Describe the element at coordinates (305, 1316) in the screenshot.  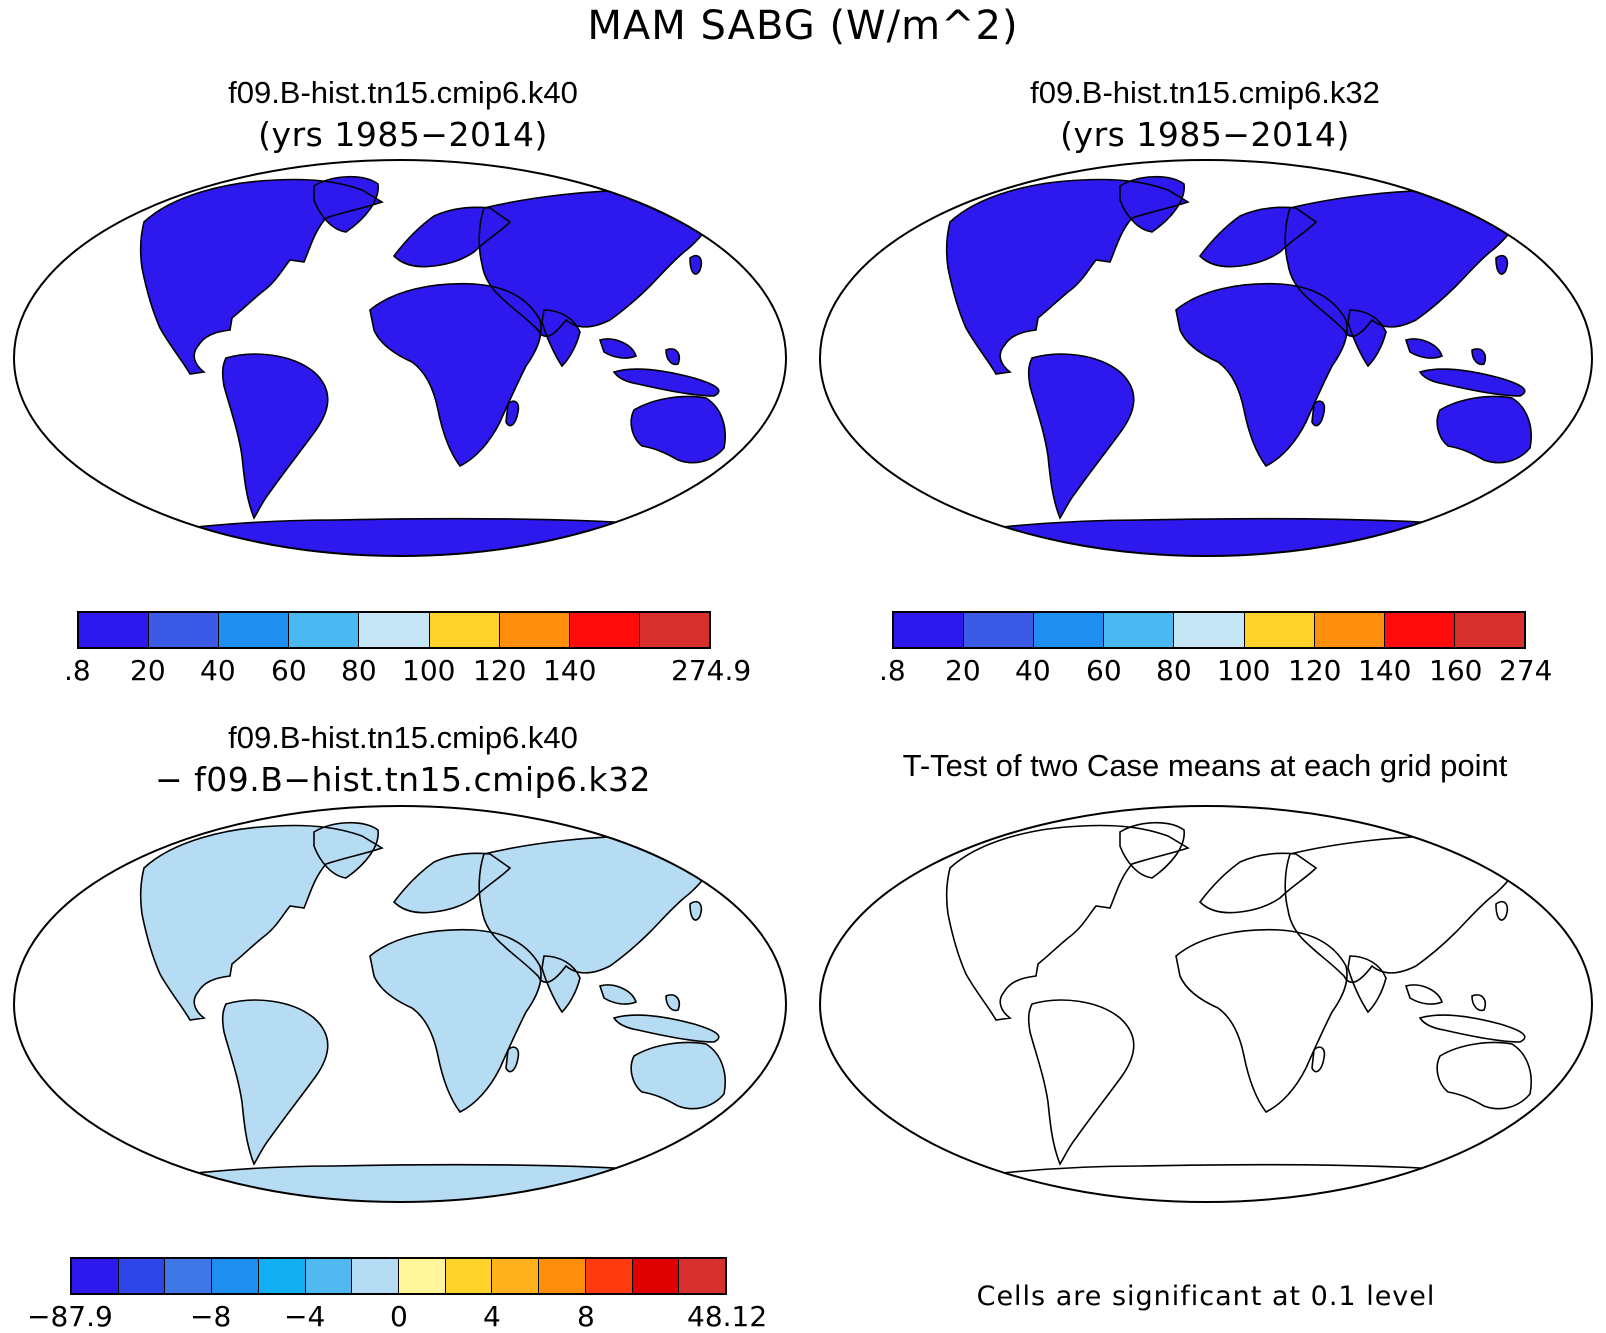
I see `colorbar-tick-label: −4` at that location.